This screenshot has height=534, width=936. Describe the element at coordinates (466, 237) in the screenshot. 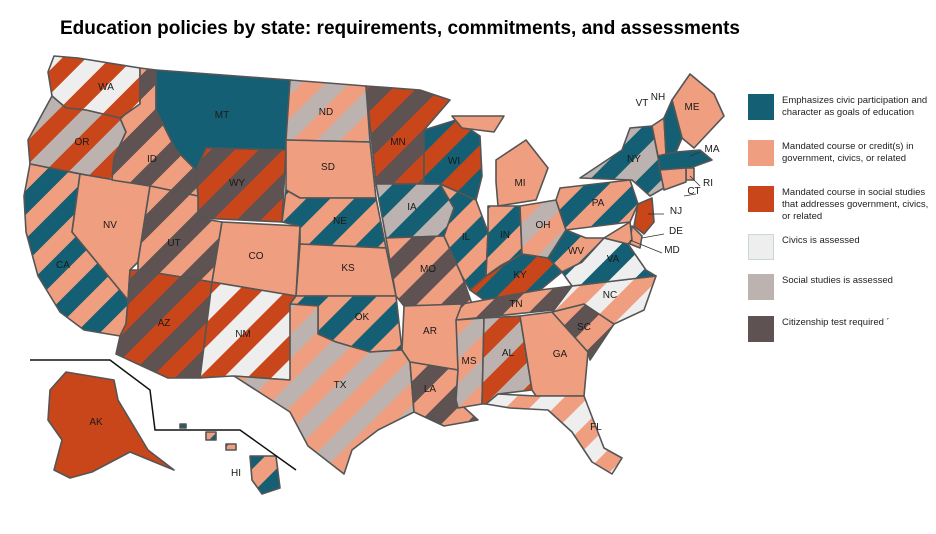

I see `state-label-il: IL` at that location.